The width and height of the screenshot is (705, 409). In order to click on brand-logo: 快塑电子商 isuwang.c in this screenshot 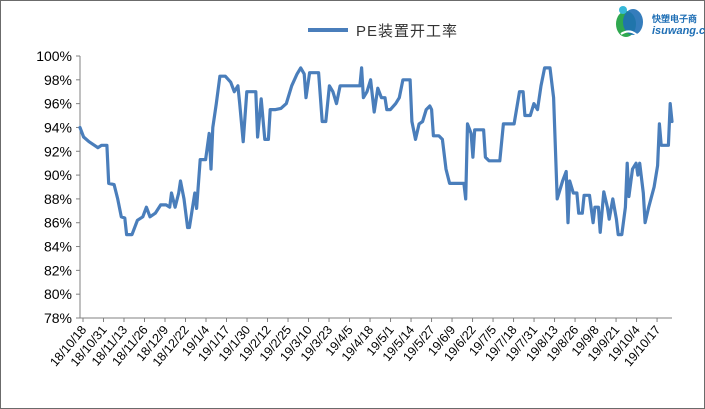, I will do `click(658, 24)`.